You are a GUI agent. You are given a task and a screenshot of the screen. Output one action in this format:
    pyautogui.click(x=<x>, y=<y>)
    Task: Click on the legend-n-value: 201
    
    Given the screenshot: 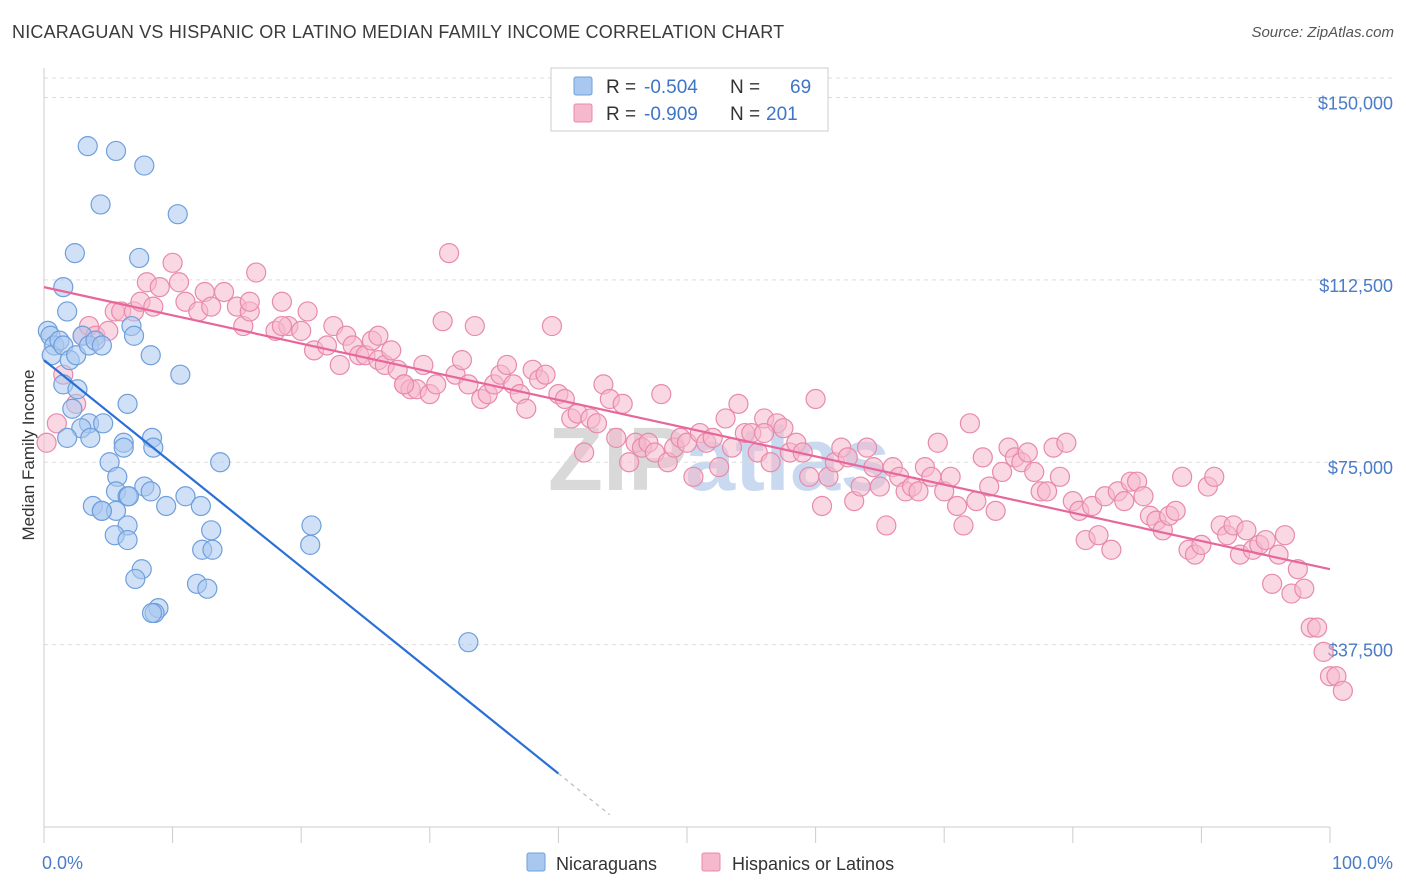 What is the action you would take?
    pyautogui.click(x=782, y=114)
    